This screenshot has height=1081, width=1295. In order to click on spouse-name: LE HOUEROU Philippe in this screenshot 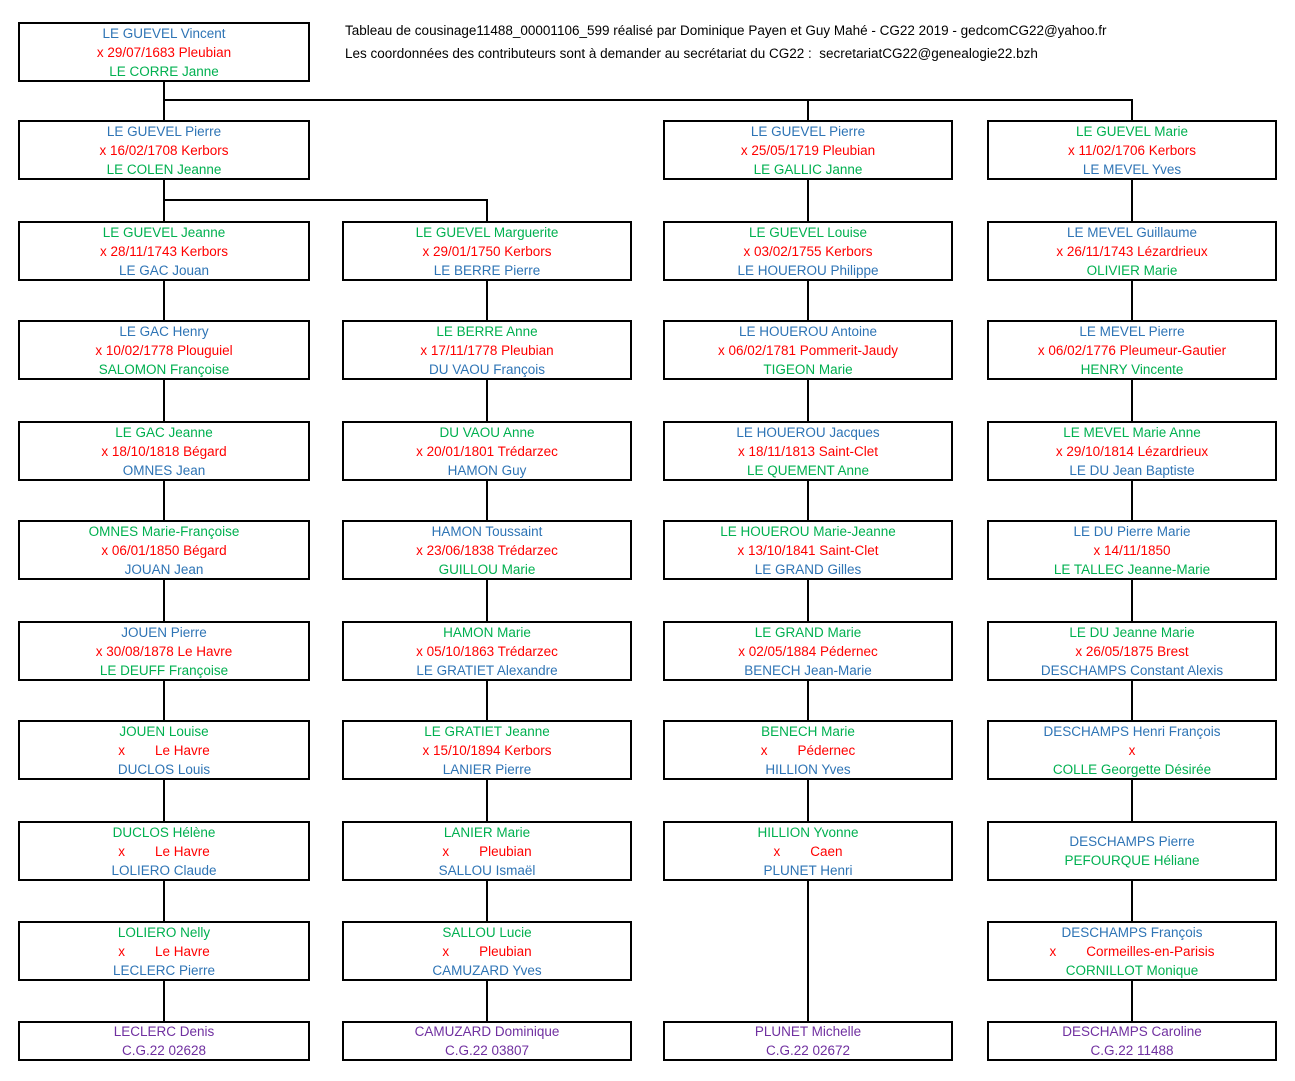, I will do `click(808, 270)`.